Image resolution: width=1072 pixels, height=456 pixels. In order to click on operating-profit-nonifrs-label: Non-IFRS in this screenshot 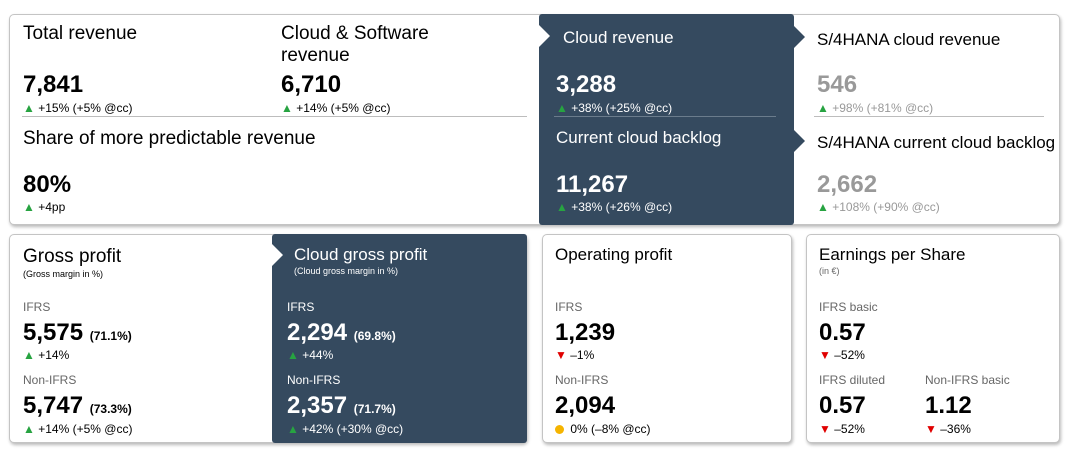, I will do `click(582, 380)`.